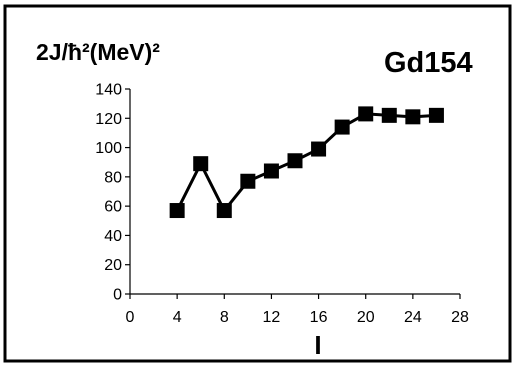 The height and width of the screenshot is (372, 516). Describe the element at coordinates (113, 177) in the screenshot. I see `y-tick-label: 80` at that location.